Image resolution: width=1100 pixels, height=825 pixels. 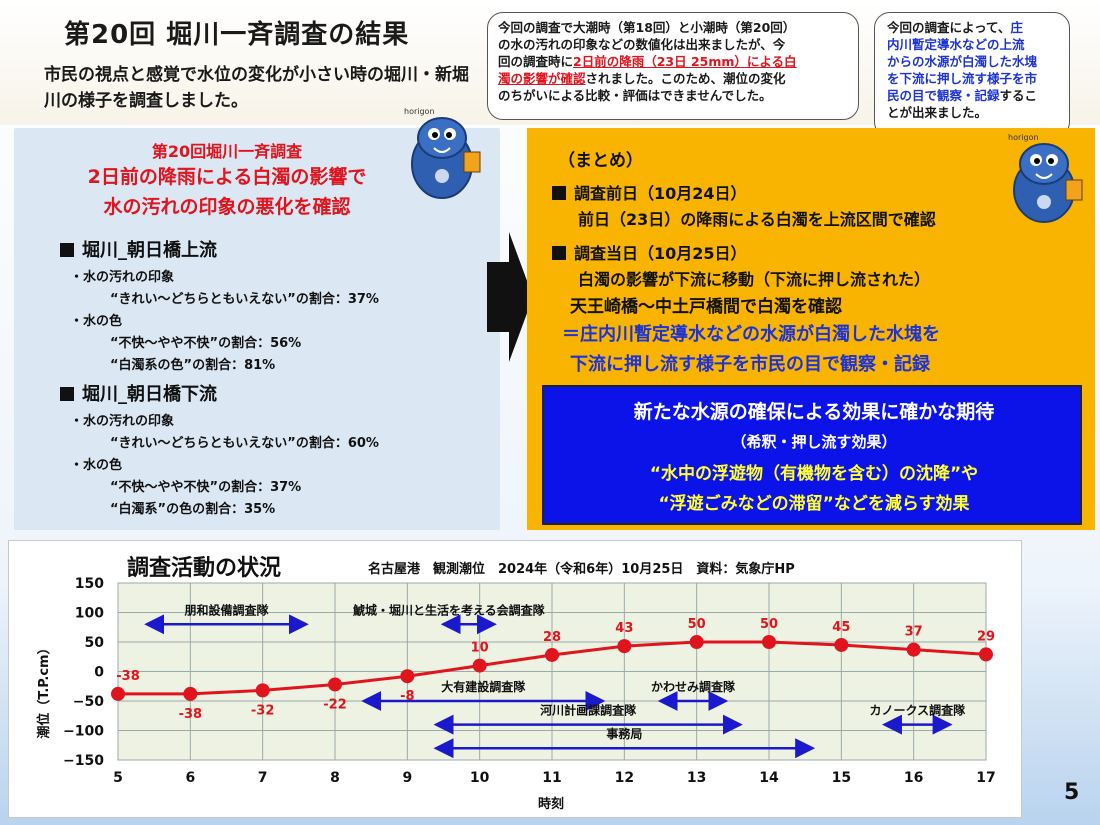 What do you see at coordinates (138, 393) in the screenshot?
I see `section-title-downstream: 堀川_朝日橋下流` at bounding box center [138, 393].